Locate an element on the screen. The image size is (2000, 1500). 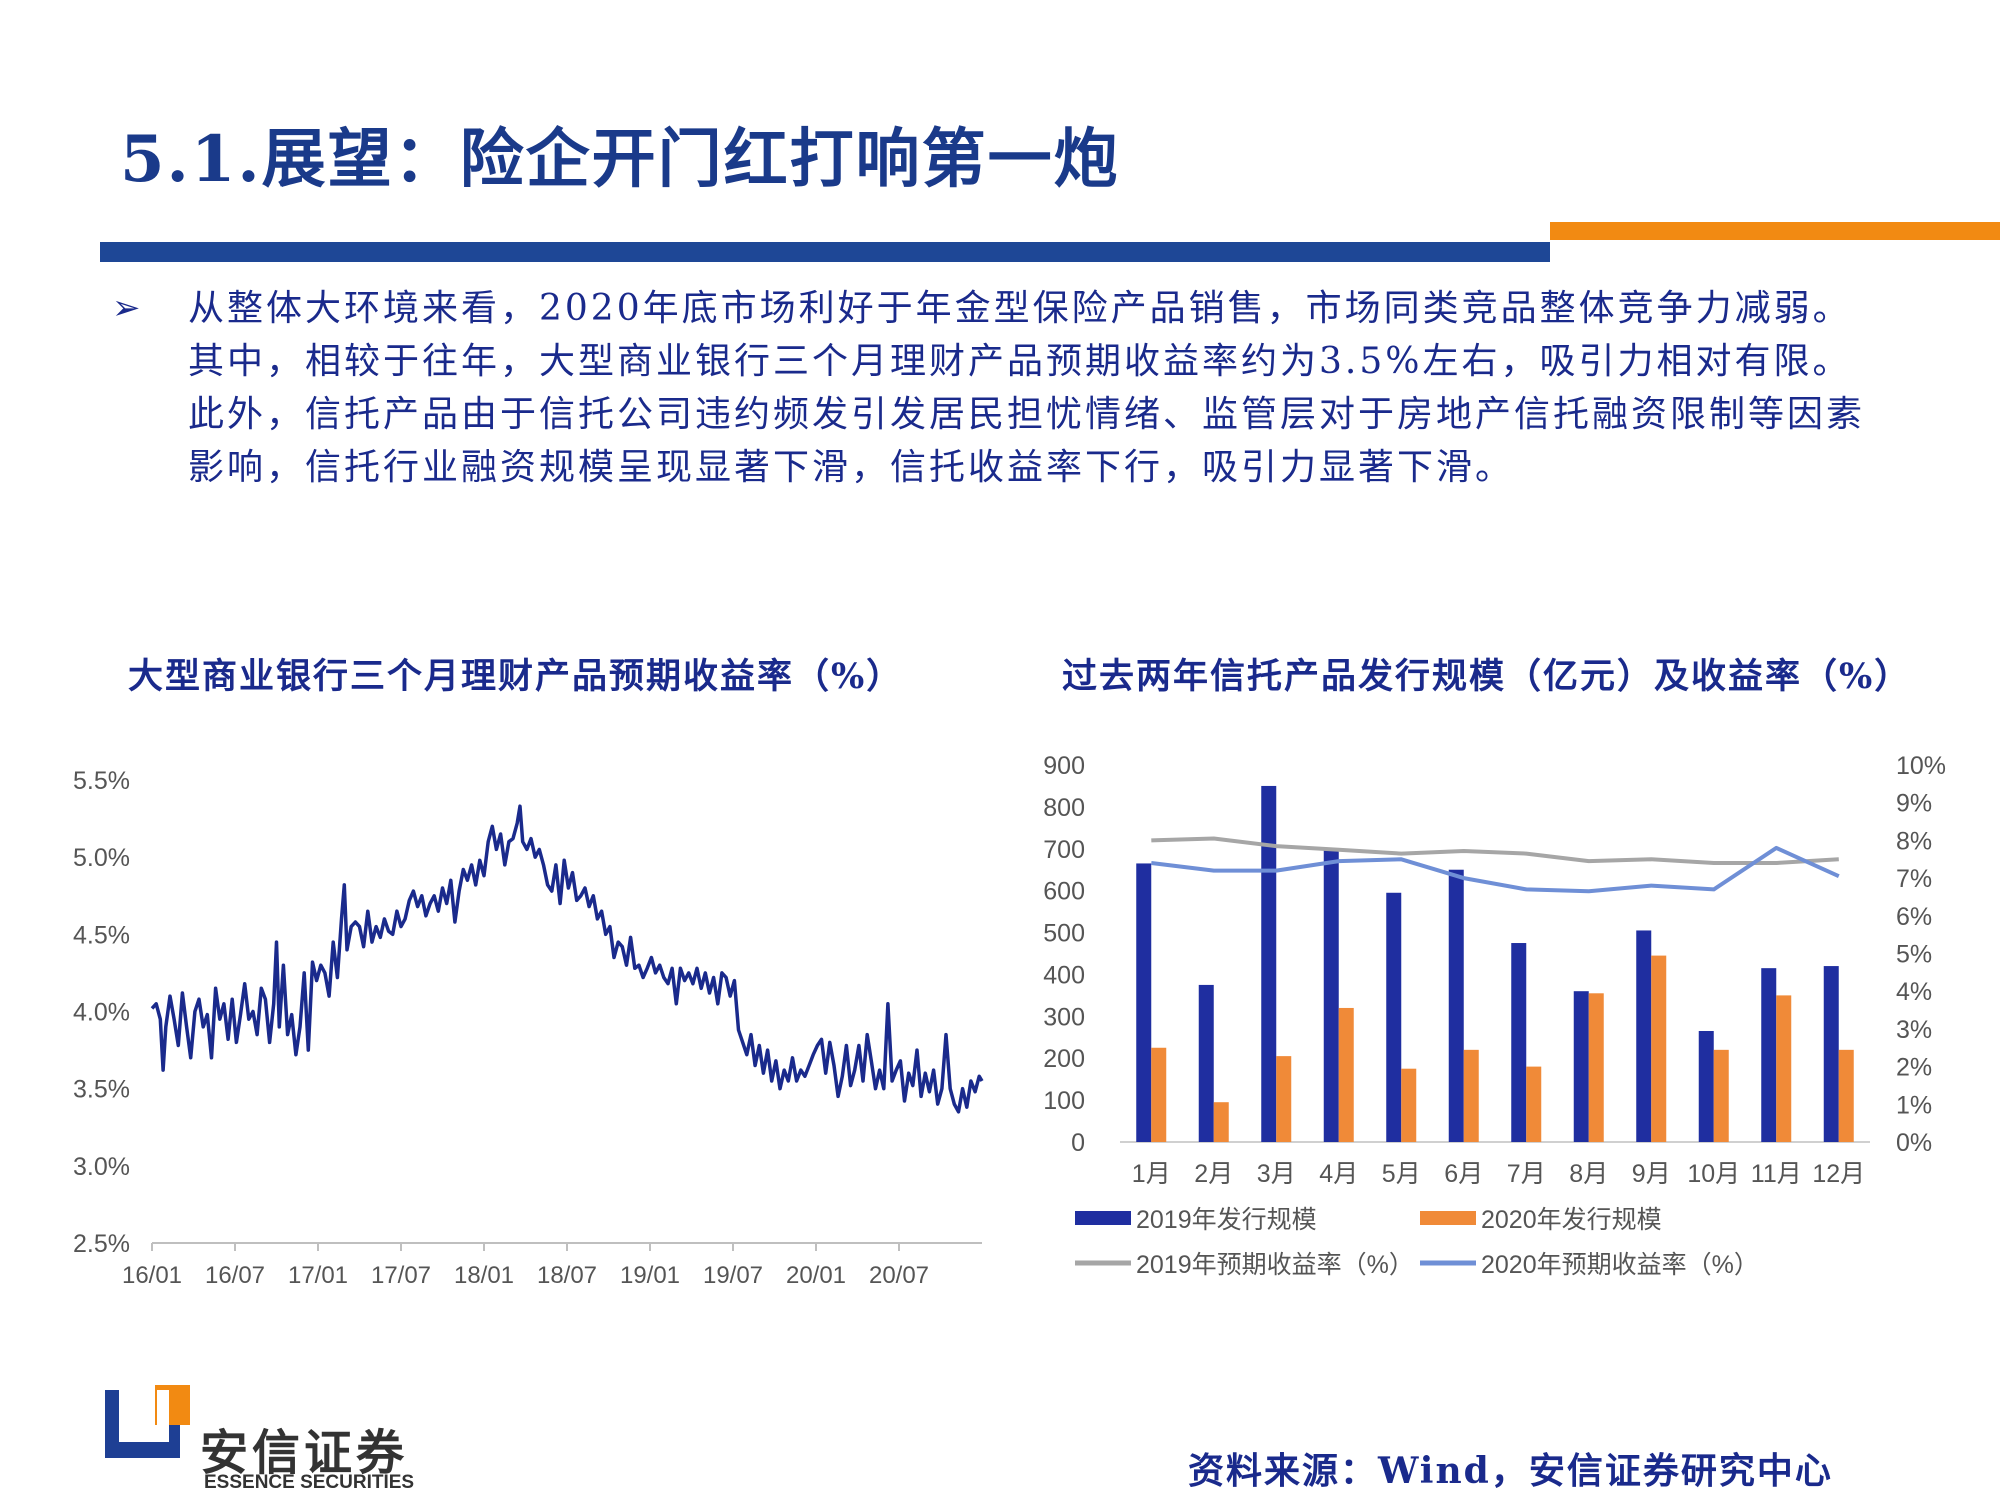
left-y-tick-label: 0 is located at coordinates (1078, 1143).